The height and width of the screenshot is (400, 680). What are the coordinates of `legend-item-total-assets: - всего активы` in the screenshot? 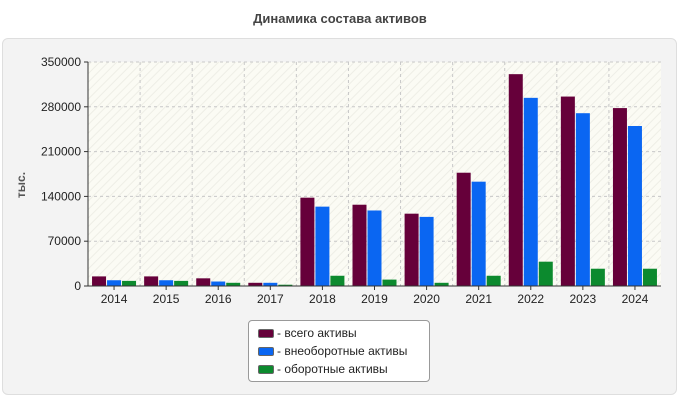 It's located at (343, 333).